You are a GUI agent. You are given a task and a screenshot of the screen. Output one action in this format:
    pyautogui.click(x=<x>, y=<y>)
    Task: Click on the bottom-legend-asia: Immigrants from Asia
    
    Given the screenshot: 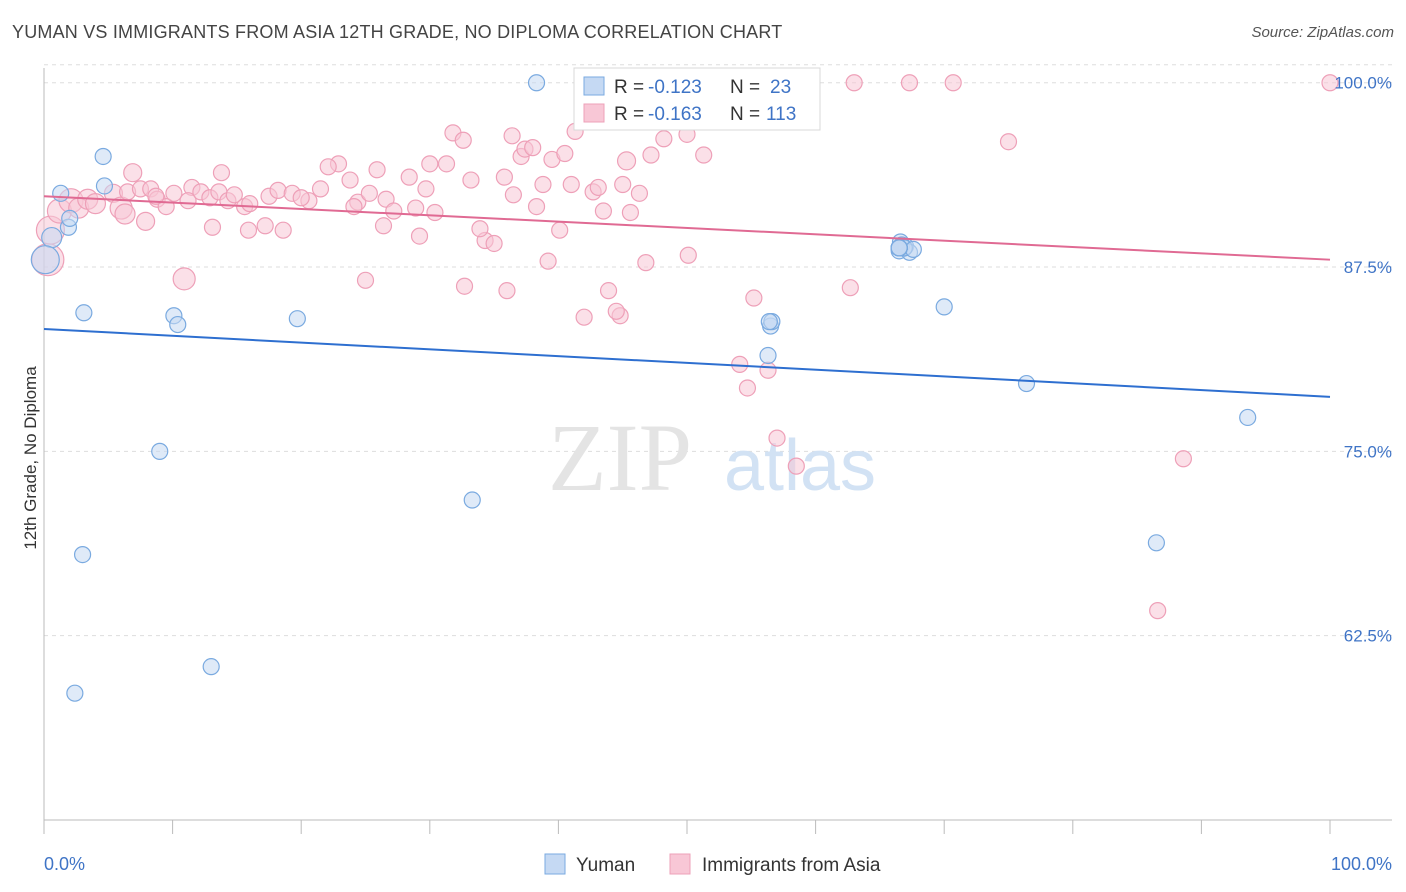 What is the action you would take?
    pyautogui.click(x=791, y=865)
    